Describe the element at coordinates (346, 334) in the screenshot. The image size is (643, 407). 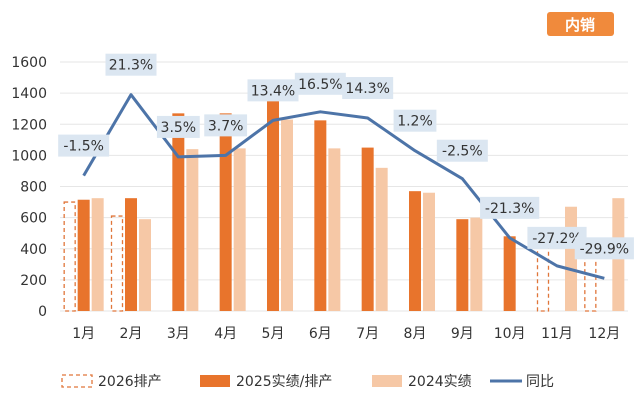
I see `x-axis: 1月 2月 3月 4月 5月 6月 7月 8月 9月 10月 11月 12月` at that location.